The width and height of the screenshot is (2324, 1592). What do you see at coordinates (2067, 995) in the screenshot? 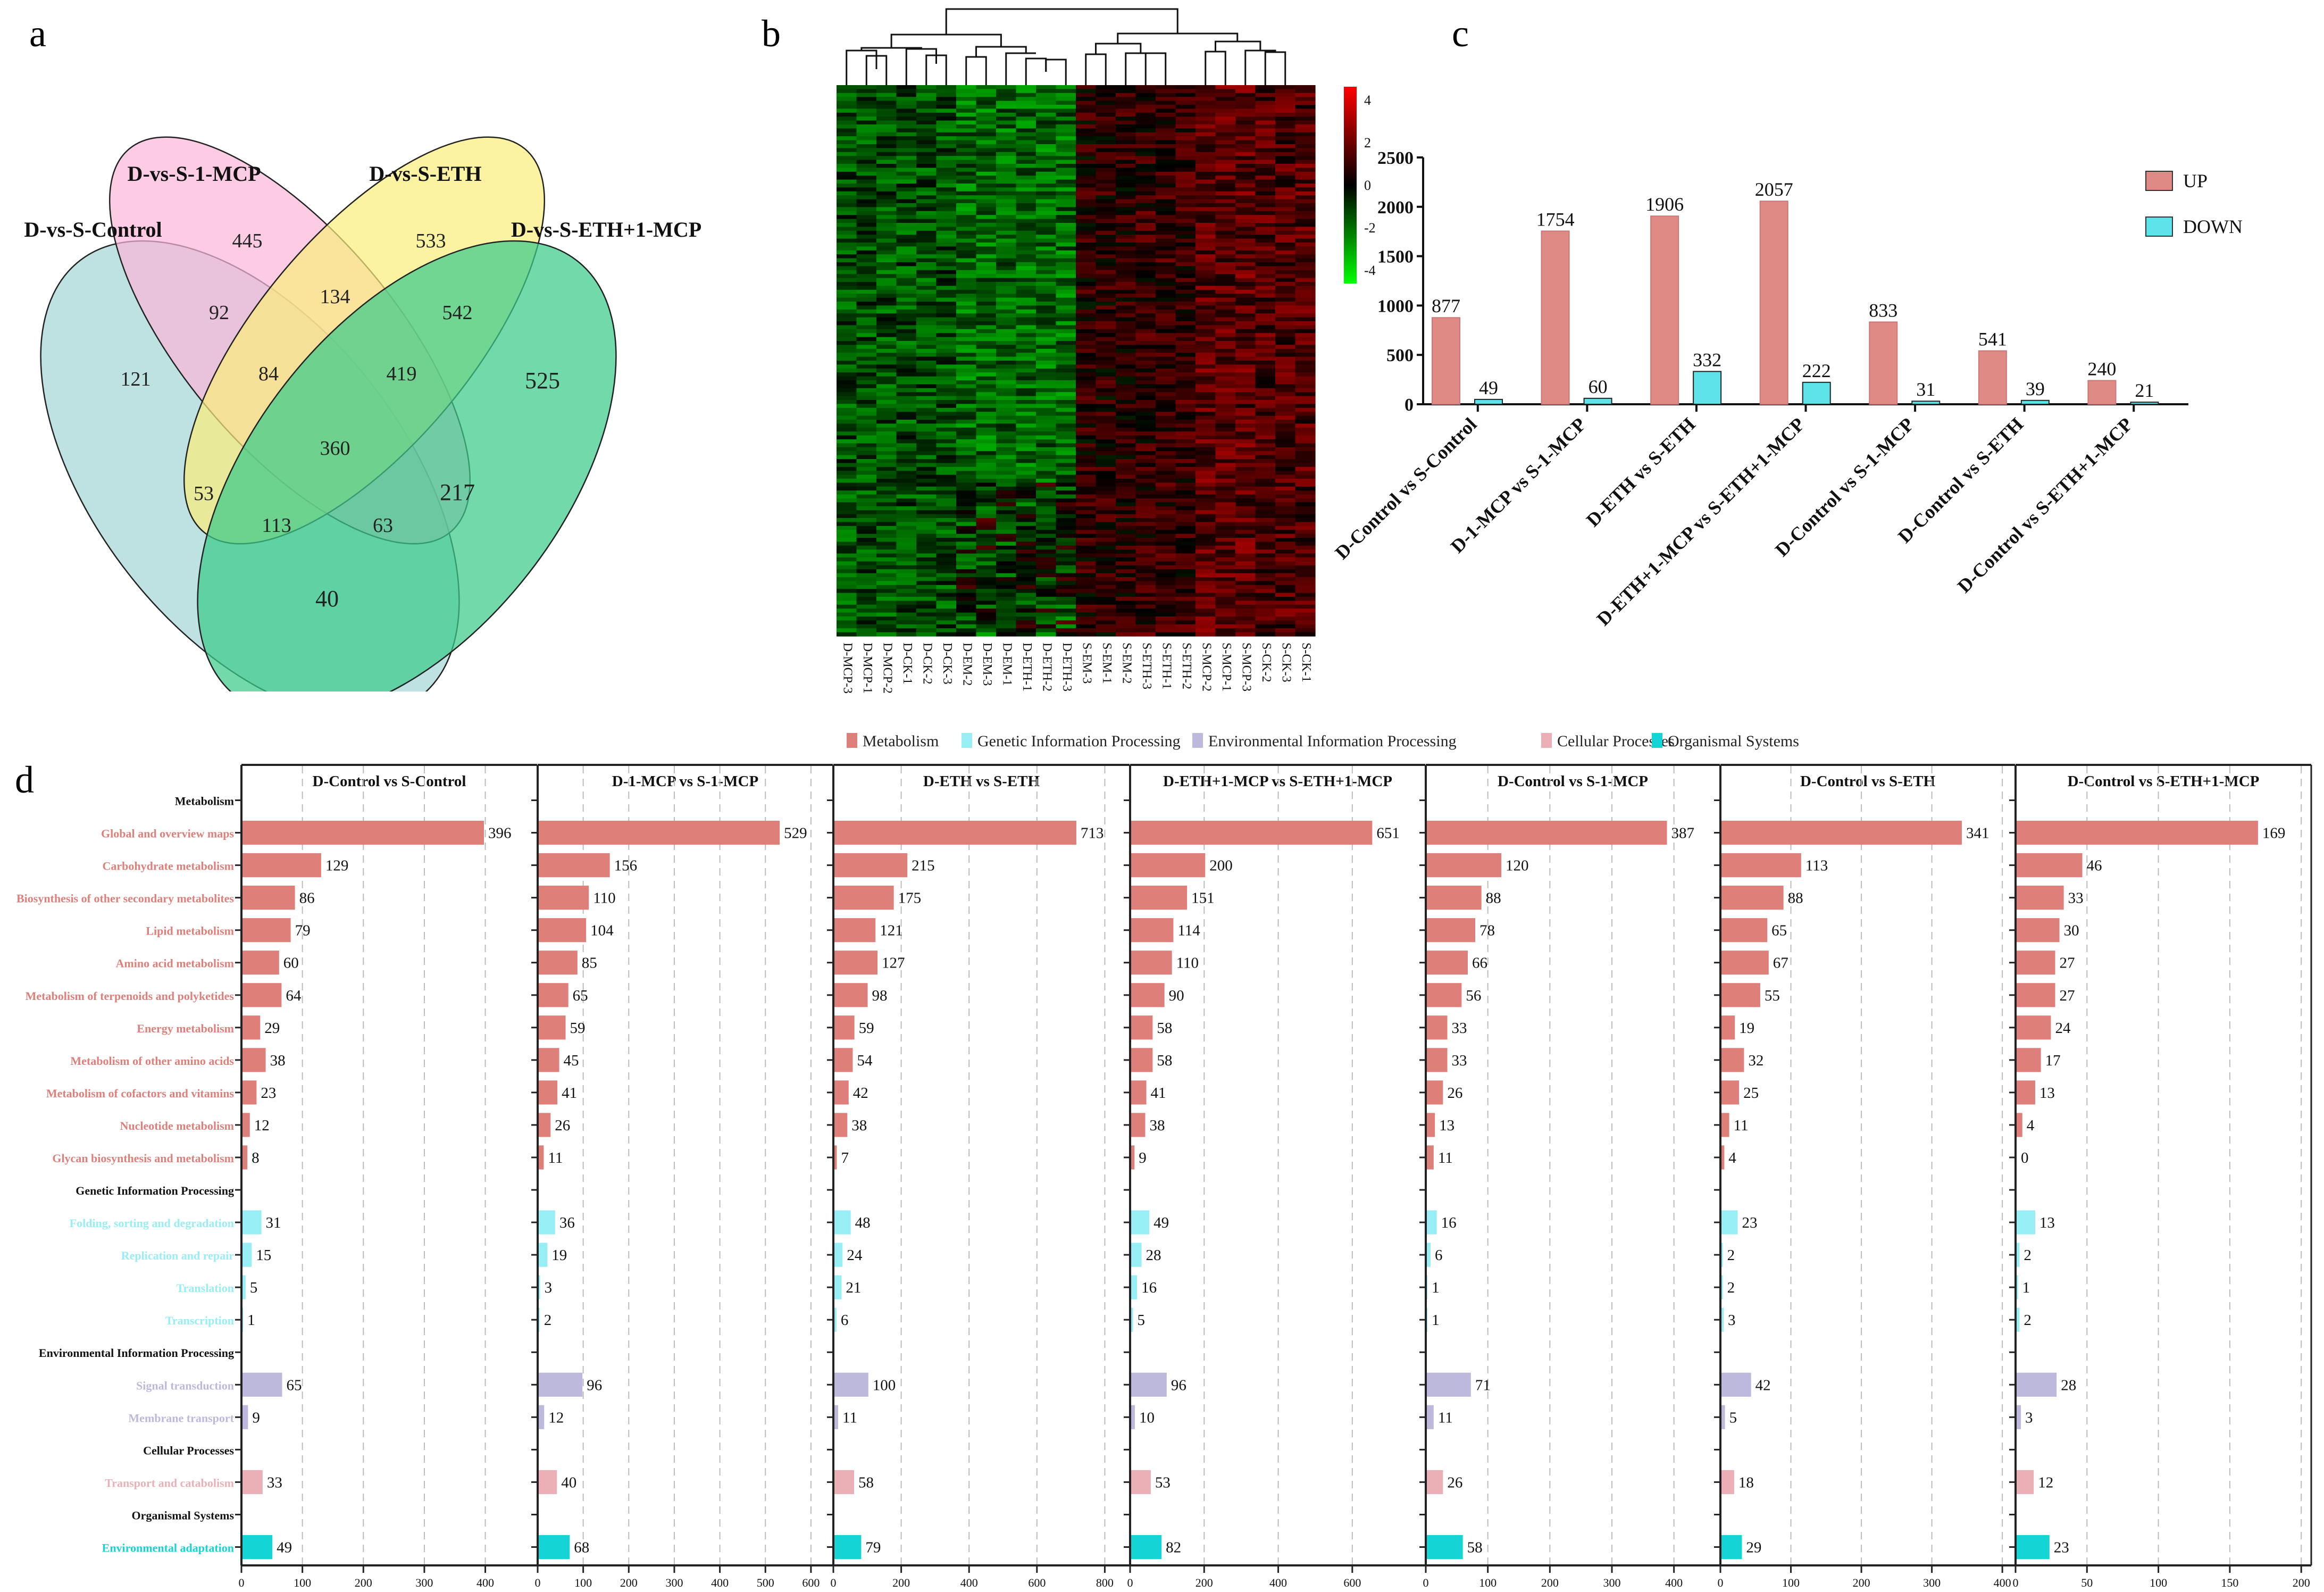
I see `bar-value-label: 27` at bounding box center [2067, 995].